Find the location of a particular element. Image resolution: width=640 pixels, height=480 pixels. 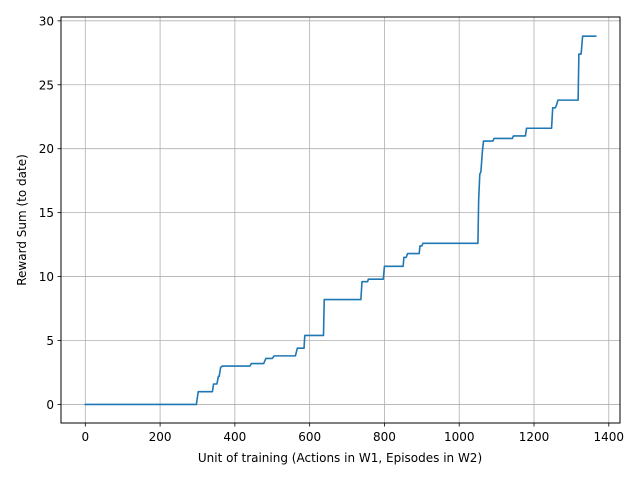

y-tick-label: 25 is located at coordinates (46, 85).